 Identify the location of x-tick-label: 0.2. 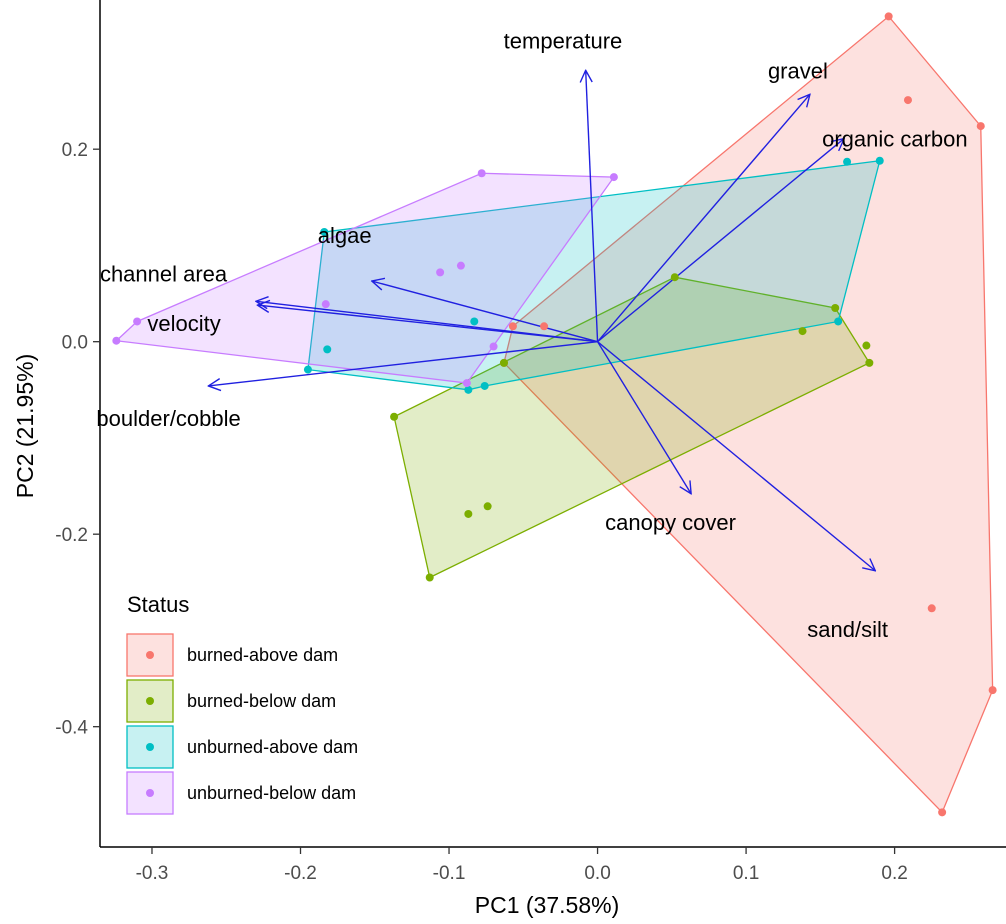
(894, 873).